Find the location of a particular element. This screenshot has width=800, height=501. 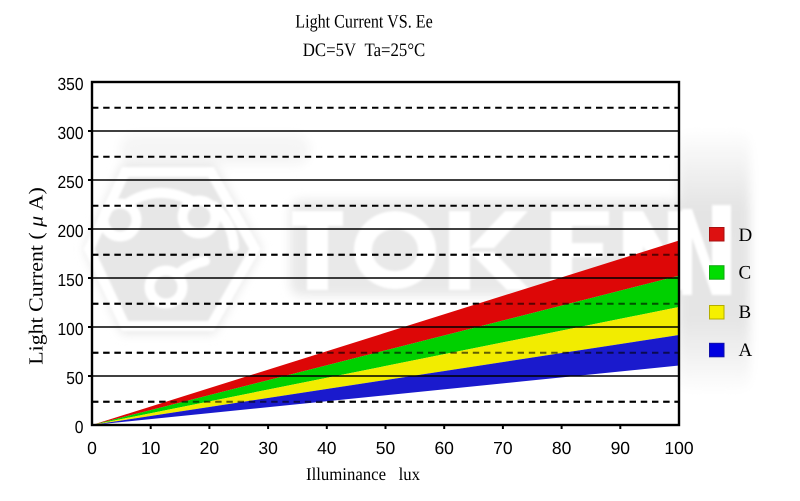

svg-text: 90 is located at coordinates (621, 448).